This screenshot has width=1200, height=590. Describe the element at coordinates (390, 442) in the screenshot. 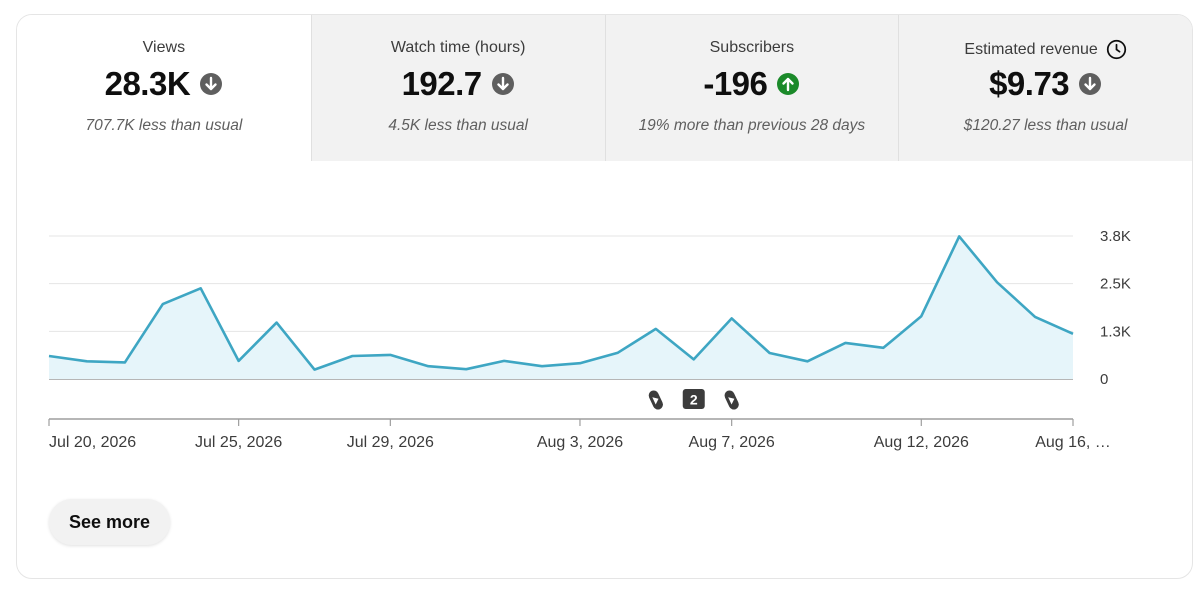

I see `x-tick-label: Jul 29, 2026` at that location.